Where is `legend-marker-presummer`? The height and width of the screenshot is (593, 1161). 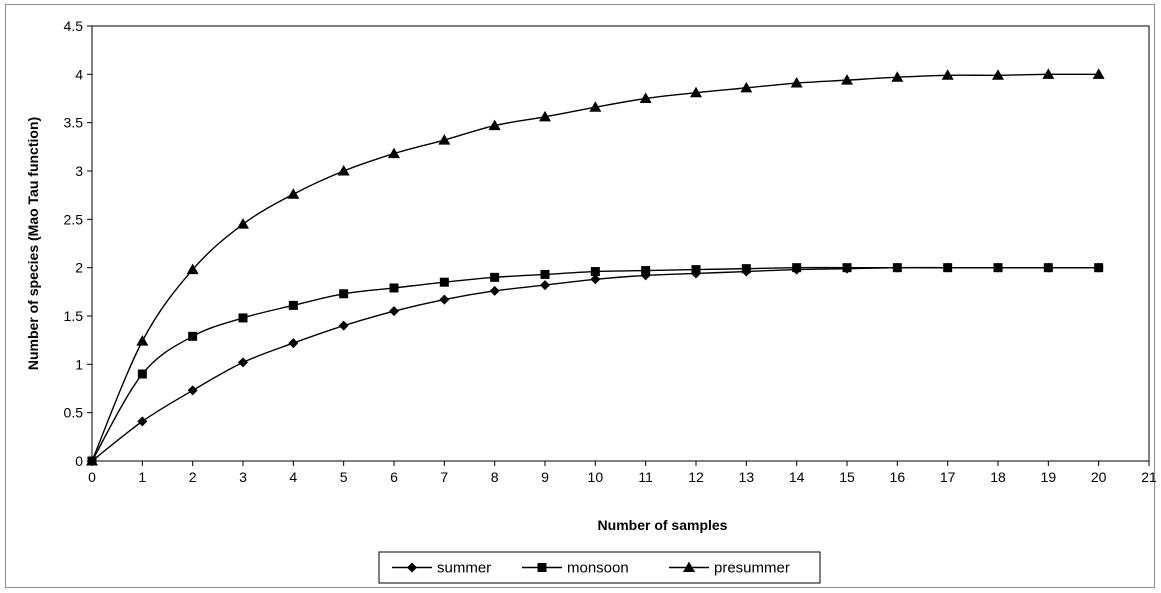 legend-marker-presummer is located at coordinates (689, 566).